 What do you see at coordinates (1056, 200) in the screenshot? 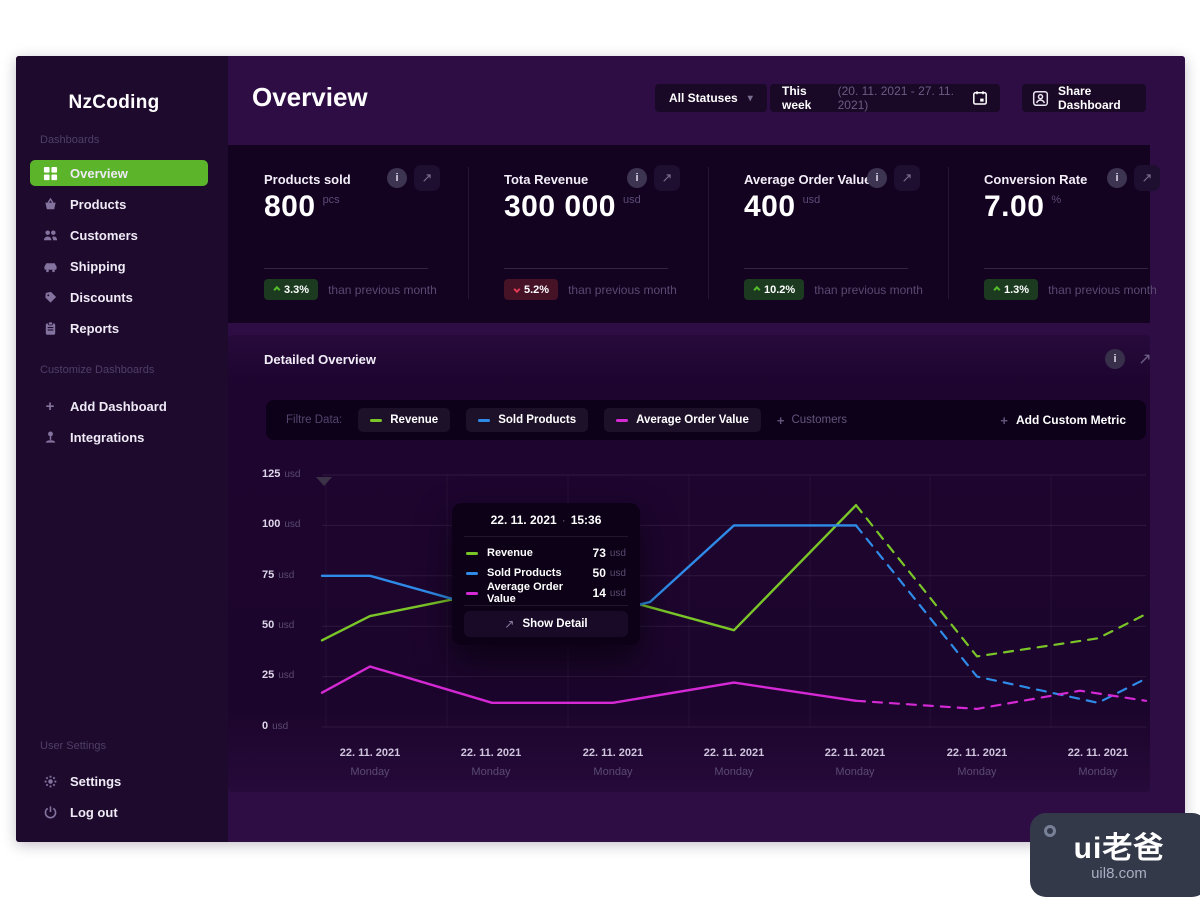
I see `kpi-unit: %` at bounding box center [1056, 200].